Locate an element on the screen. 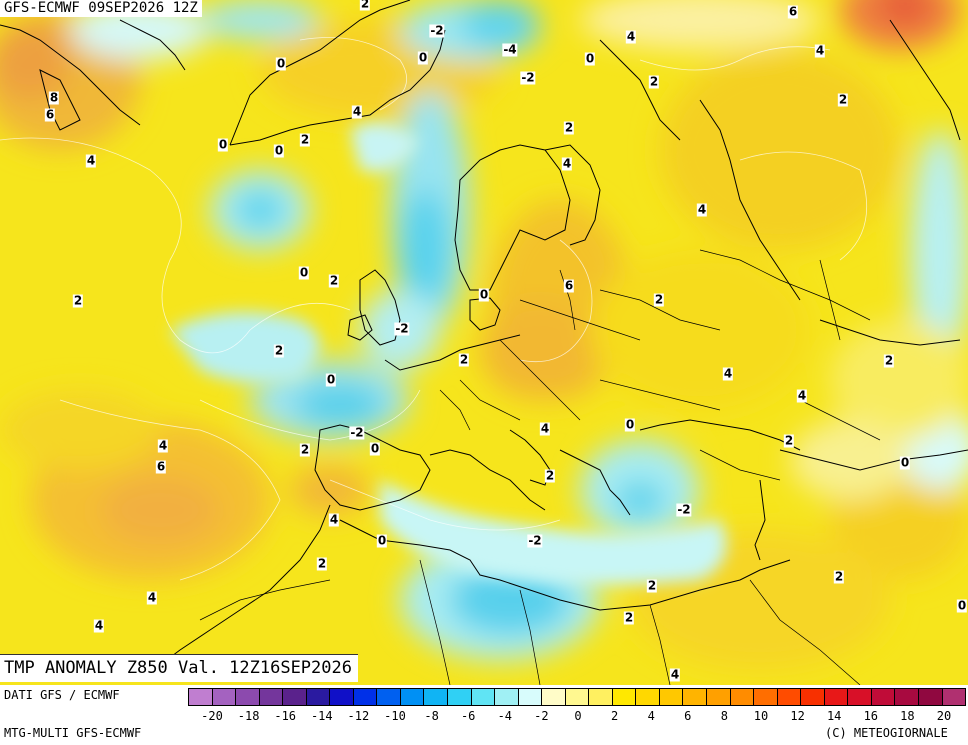 This screenshot has height=745, width=968. legend-tick-label: -4 is located at coordinates (505, 716).